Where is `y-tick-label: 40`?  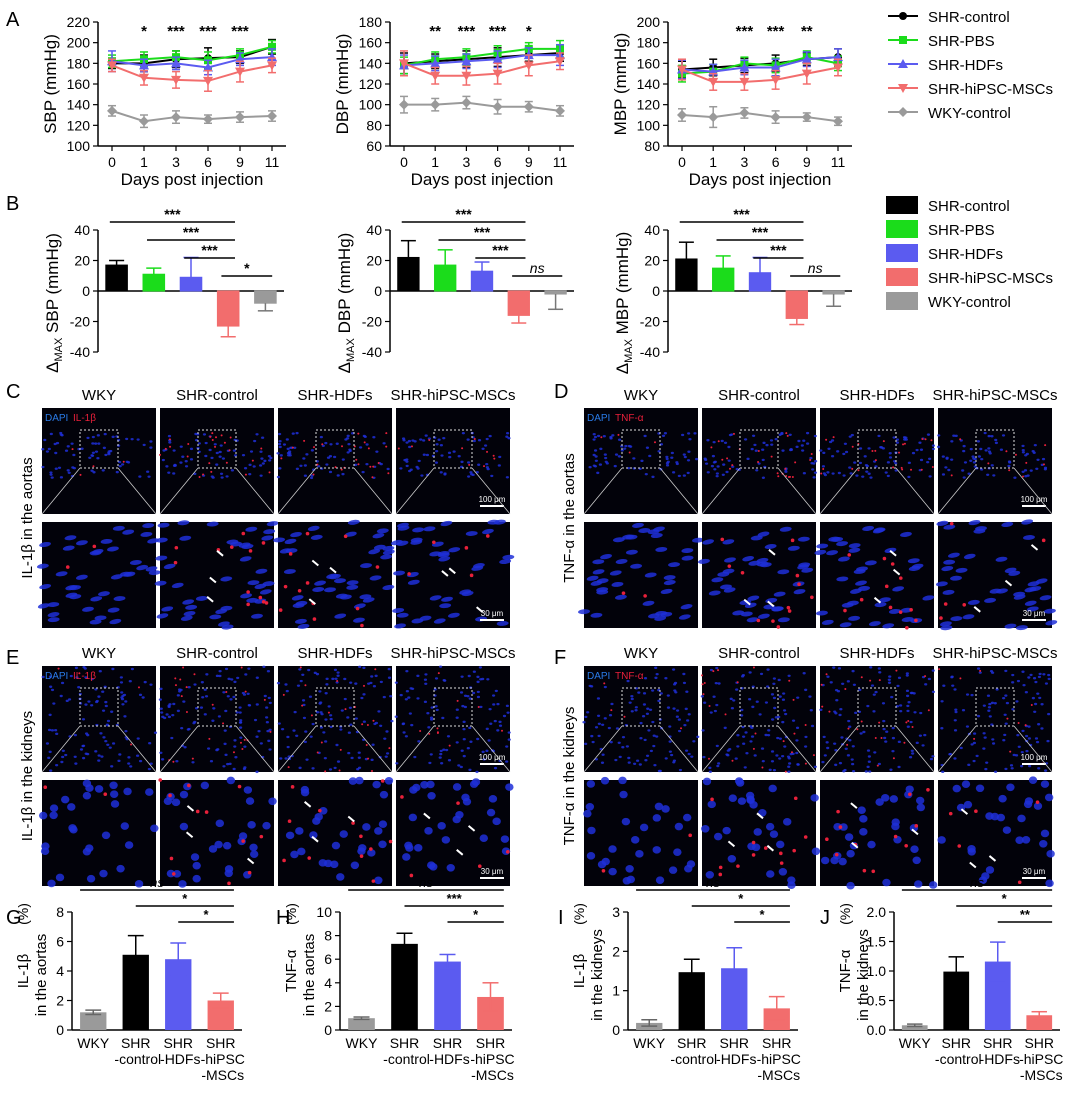
y-tick-label: 40 is located at coordinates (374, 230).